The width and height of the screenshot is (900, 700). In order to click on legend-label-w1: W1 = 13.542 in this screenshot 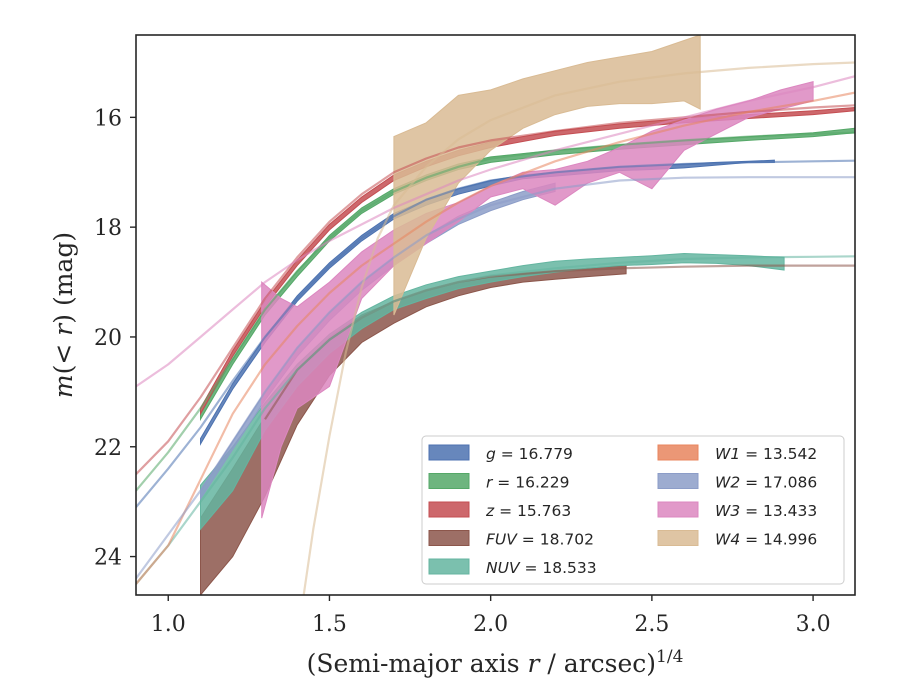, I will do `click(766, 454)`.